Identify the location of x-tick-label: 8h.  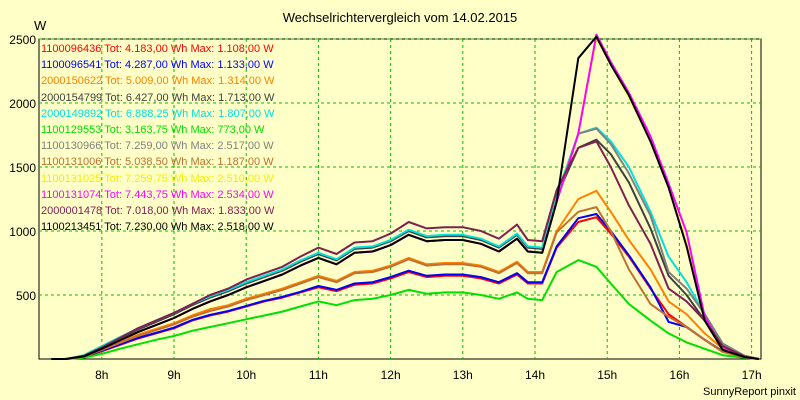
(101, 375).